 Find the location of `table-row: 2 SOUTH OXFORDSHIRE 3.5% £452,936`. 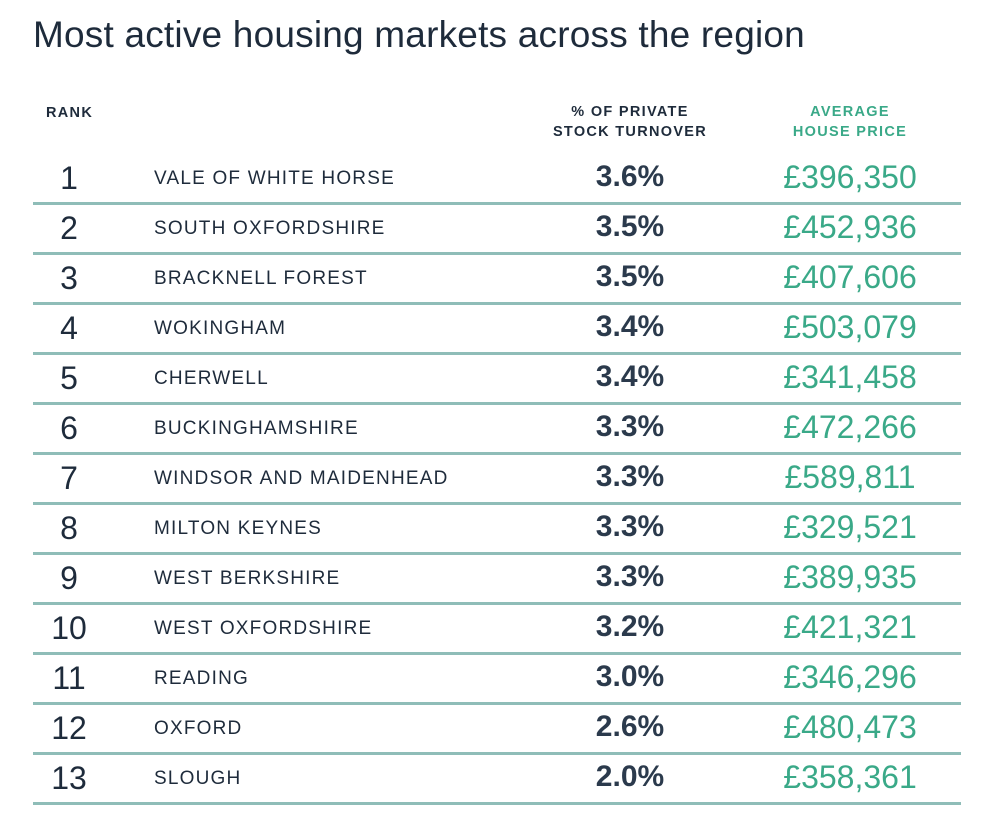

table-row: 2 SOUTH OXFORDSHIRE 3.5% £452,936 is located at coordinates (497, 230).